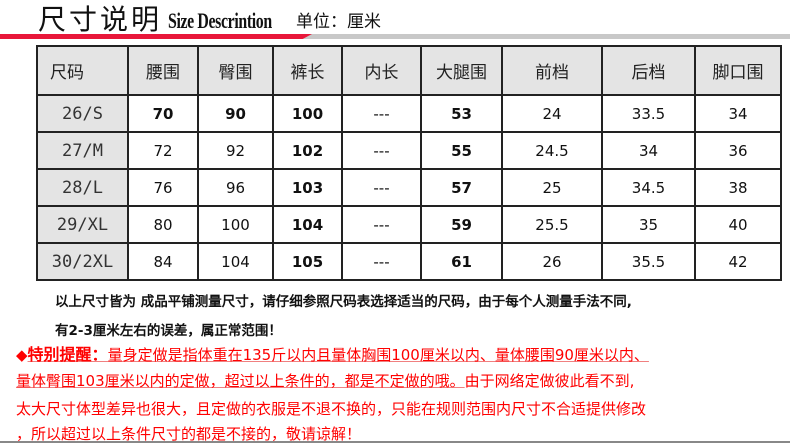 The width and height of the screenshot is (790, 446). I want to click on table-cell: 76, so click(163, 187).